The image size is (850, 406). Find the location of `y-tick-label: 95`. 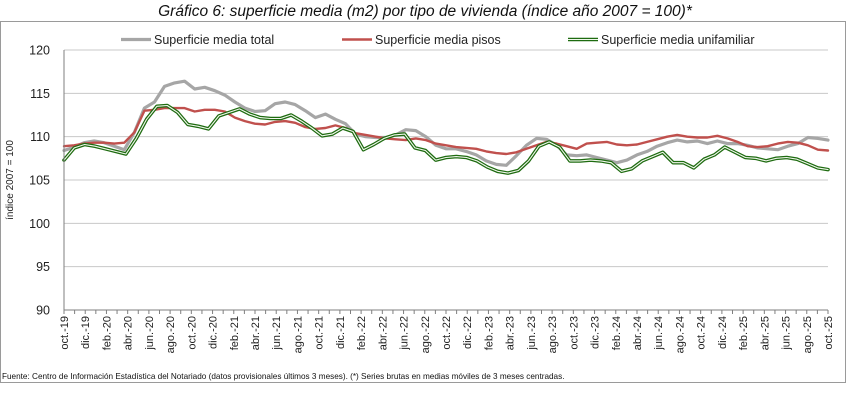

y-tick-label: 95 is located at coordinates (43, 267).